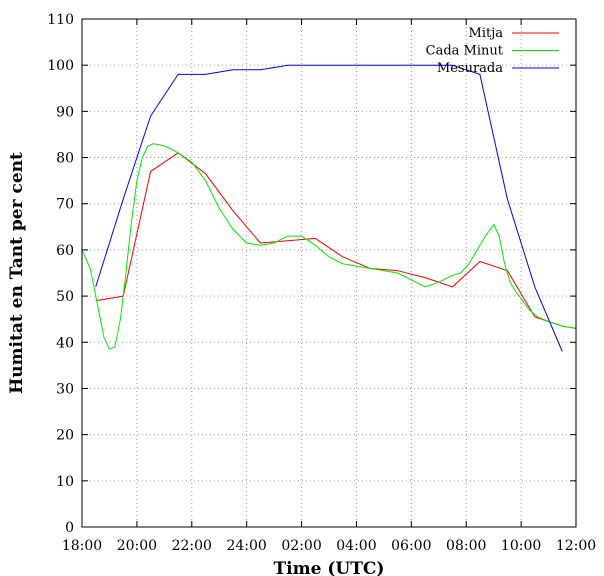  I want to click on y-tick-label: 90, so click(65, 112).